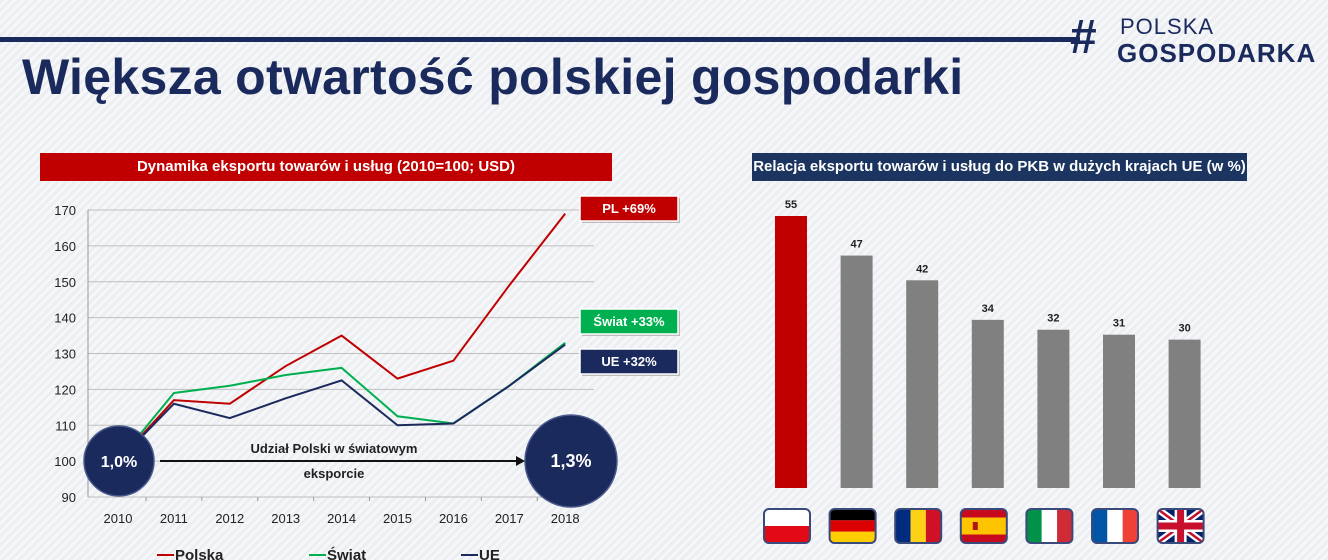 This screenshot has height=560, width=1328. What do you see at coordinates (540, 39) in the screenshot?
I see `header-rule` at bounding box center [540, 39].